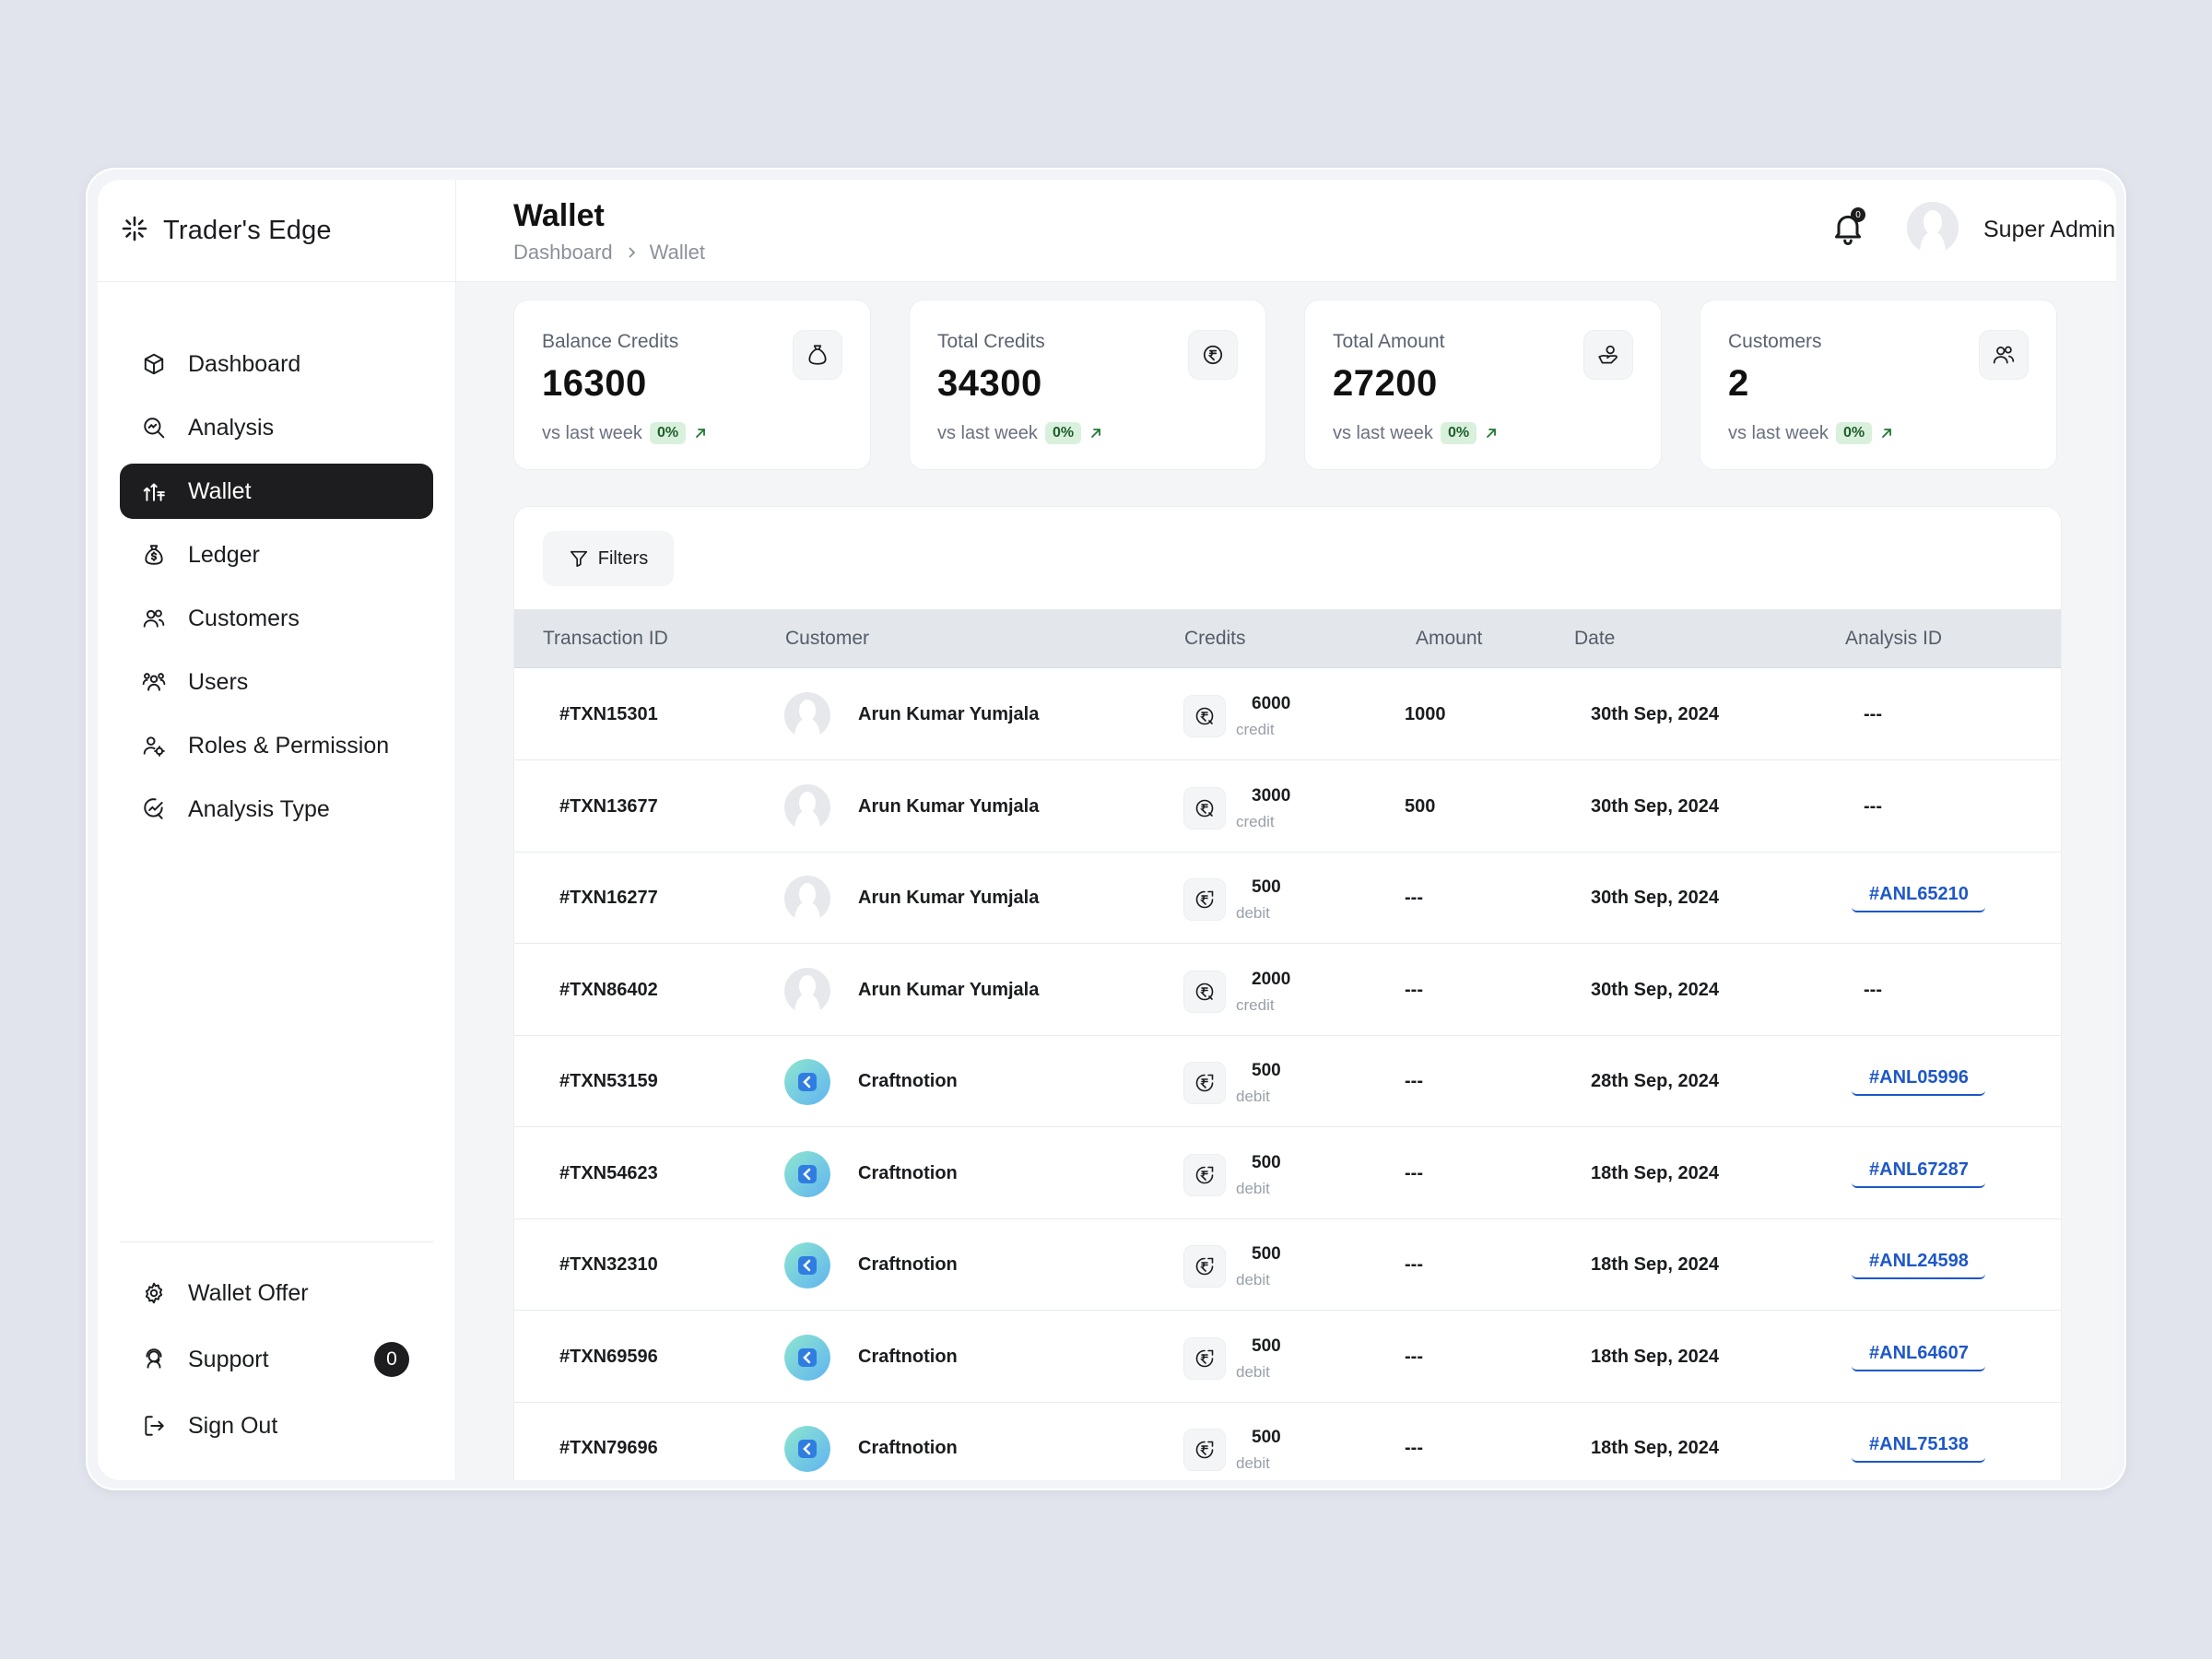  I want to click on notification-count-badge: 0, so click(1858, 214).